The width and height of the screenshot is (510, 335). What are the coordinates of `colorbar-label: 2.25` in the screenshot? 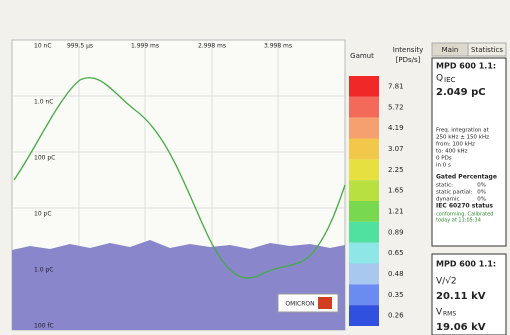 It's located at (396, 170).